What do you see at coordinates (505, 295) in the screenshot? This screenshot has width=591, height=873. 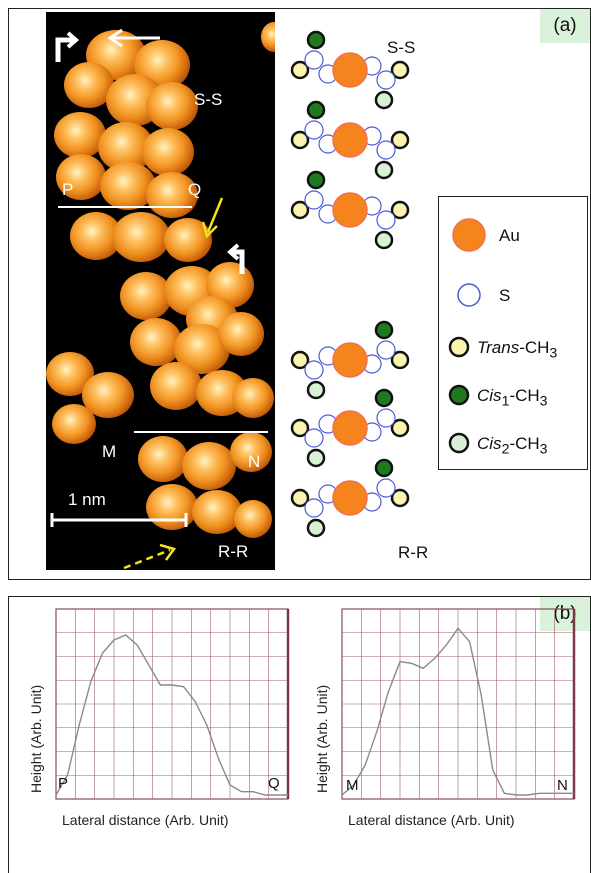 I see `legend-label-s: S` at bounding box center [505, 295].